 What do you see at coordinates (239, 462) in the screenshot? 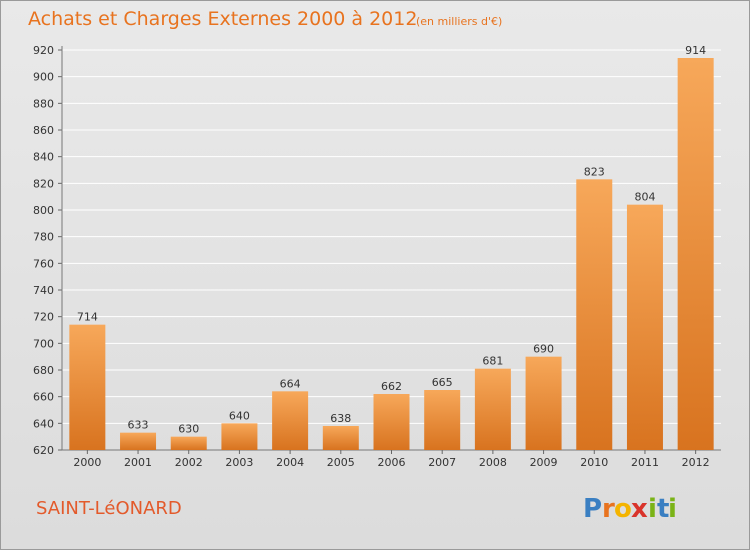
I see `x-tick-label: 2003` at bounding box center [239, 462].